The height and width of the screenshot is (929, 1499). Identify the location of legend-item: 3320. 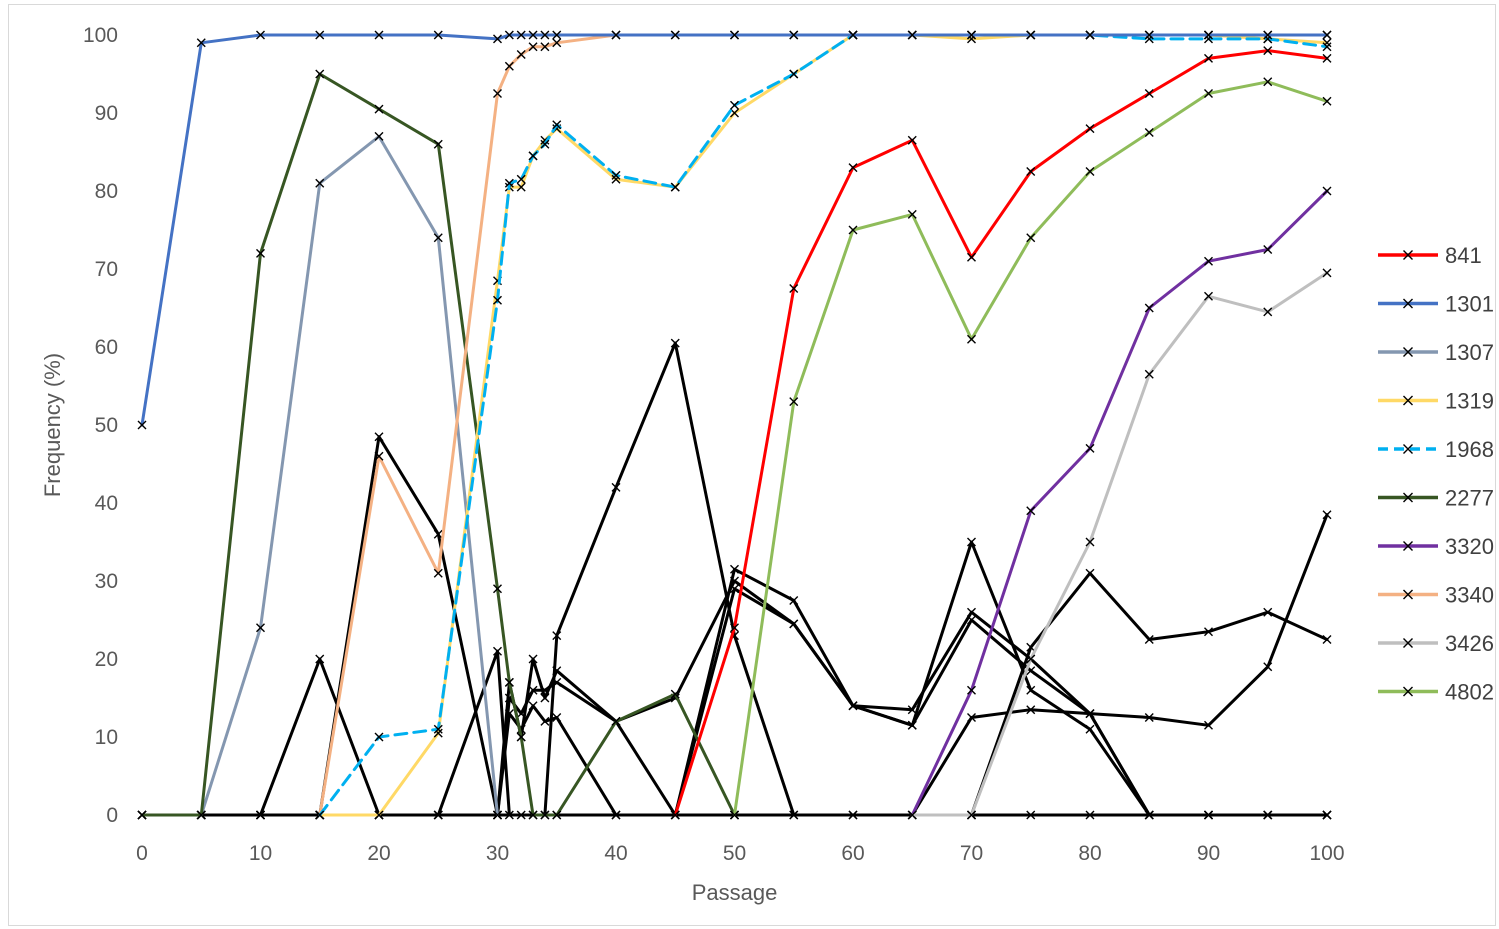
(1436, 546).